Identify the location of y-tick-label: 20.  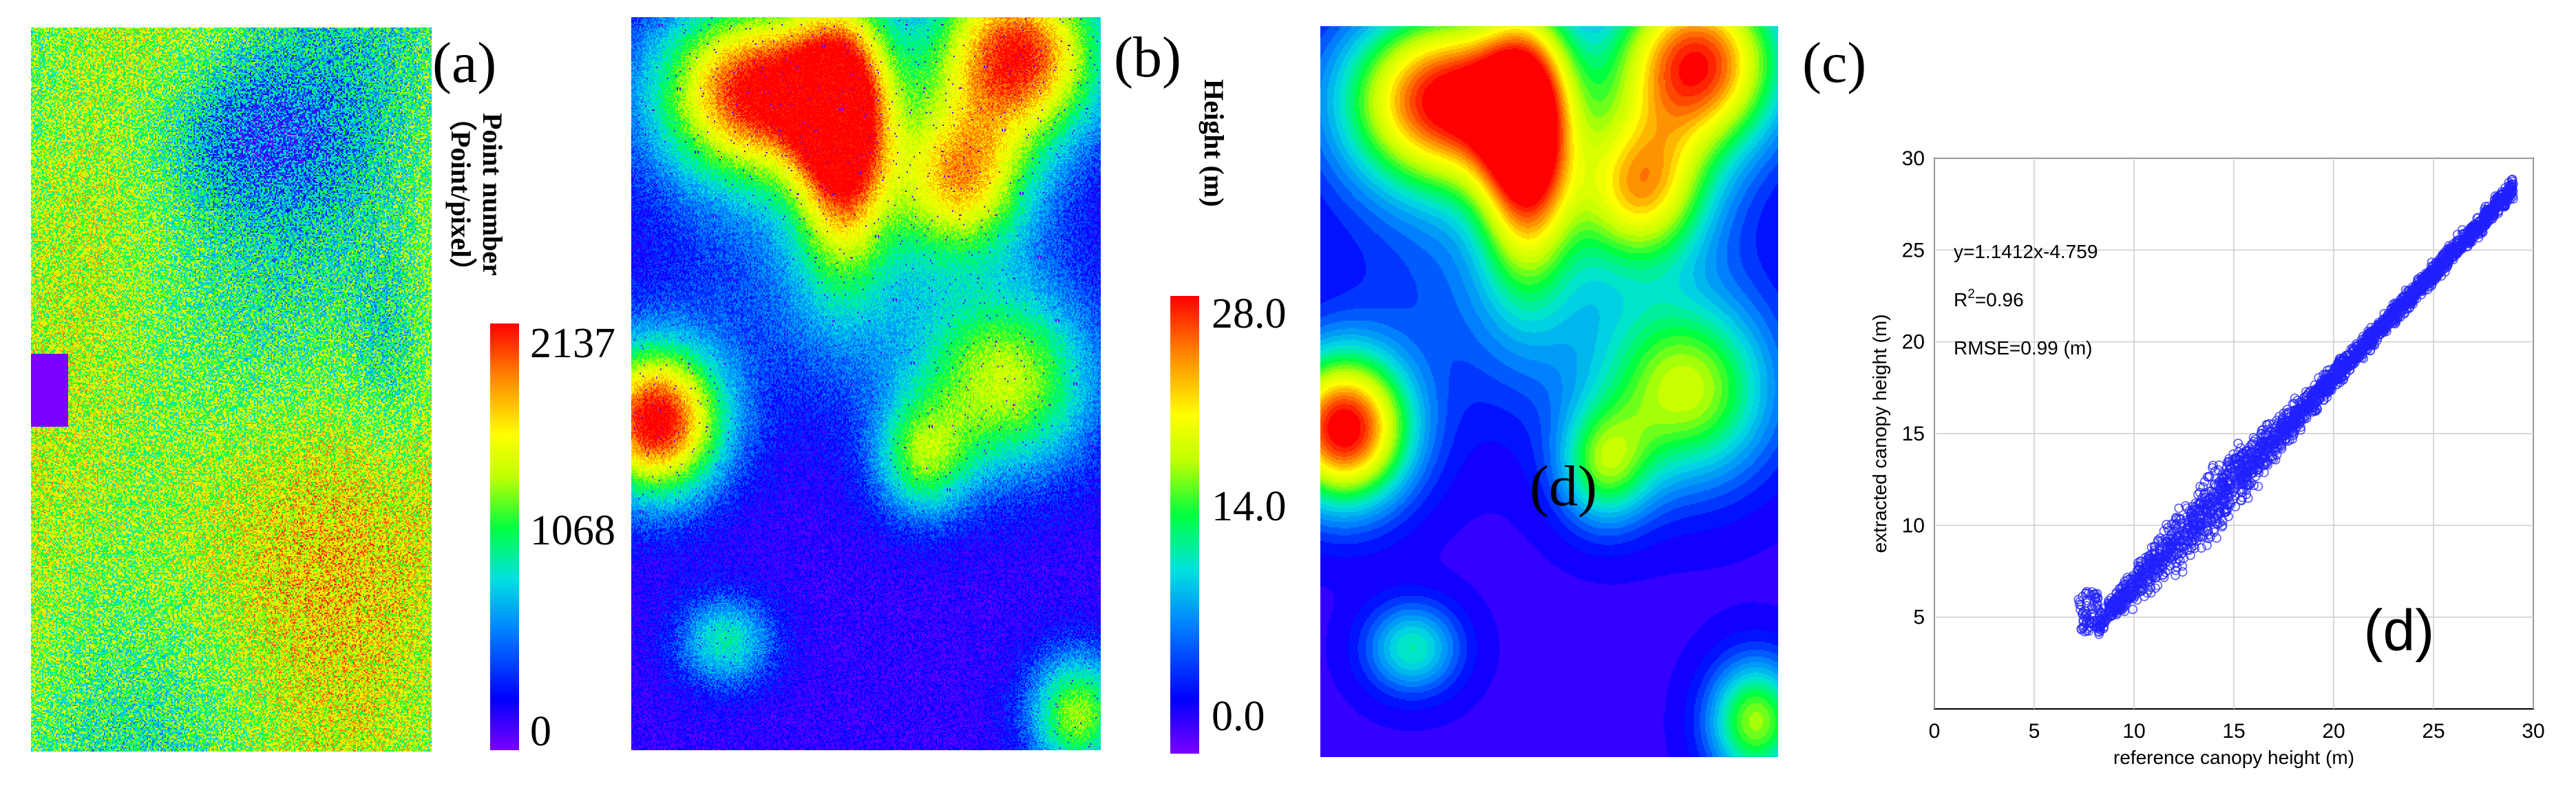
(1914, 342).